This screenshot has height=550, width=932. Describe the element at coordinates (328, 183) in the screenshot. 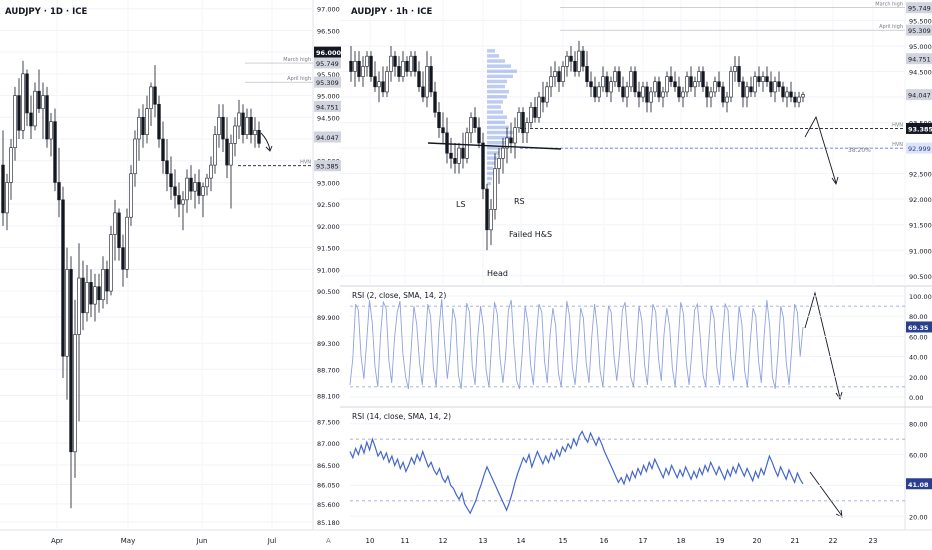

I see `price-tick-label: 93.000` at that location.